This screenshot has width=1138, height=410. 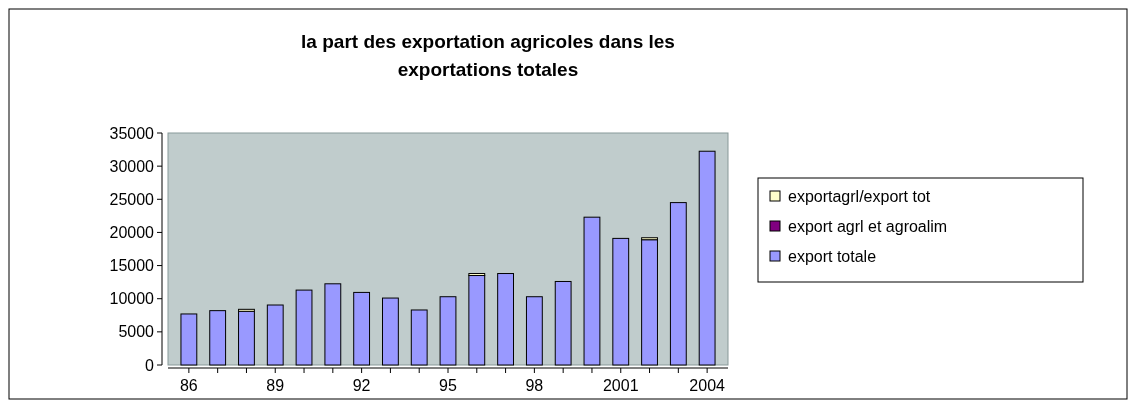 What do you see at coordinates (707, 385) in the screenshot?
I see `x-tick-label: 2004` at bounding box center [707, 385].